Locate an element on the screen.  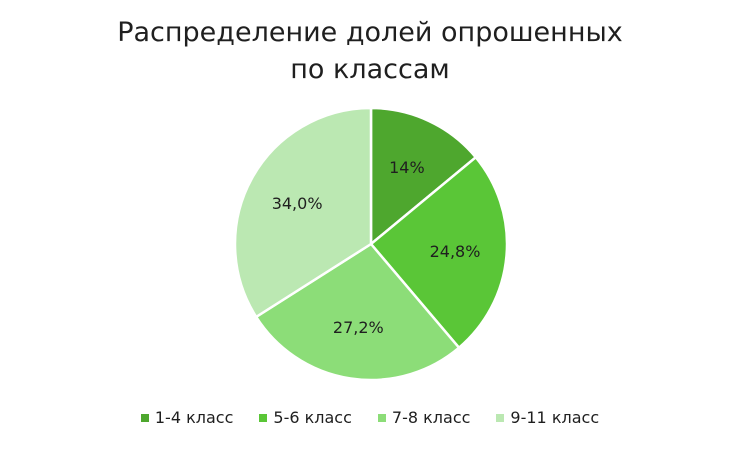
slice-label-5-6: 24,8% is located at coordinates (455, 251).